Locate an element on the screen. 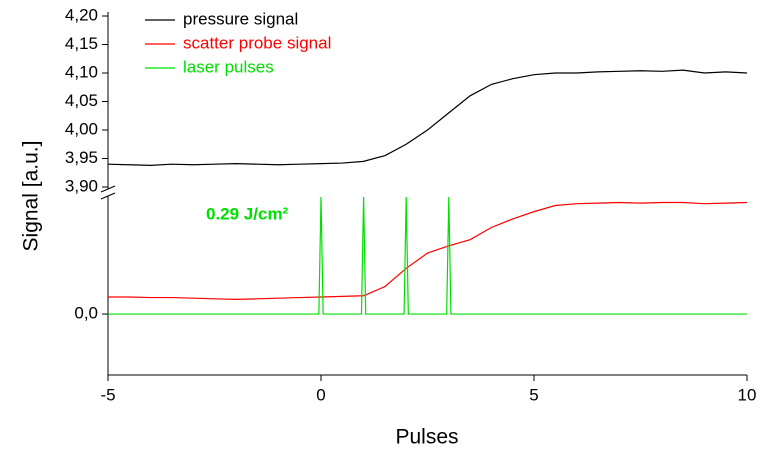  legend-label: pressure signal is located at coordinates (240, 18).